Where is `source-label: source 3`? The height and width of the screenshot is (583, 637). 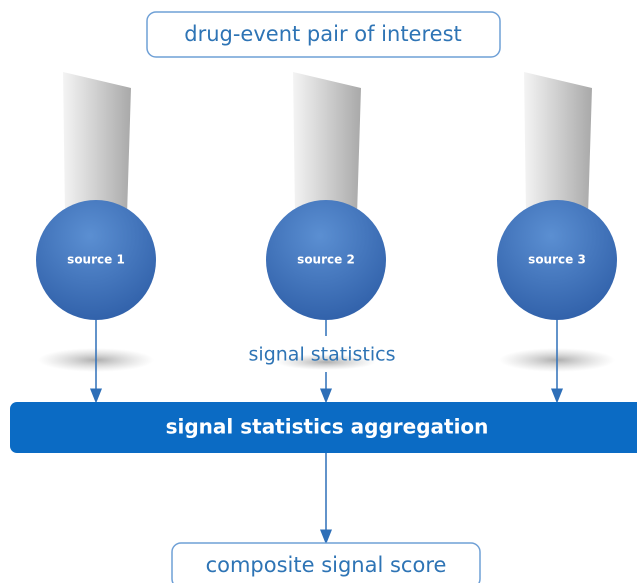 source-label: source 3 is located at coordinates (557, 260).